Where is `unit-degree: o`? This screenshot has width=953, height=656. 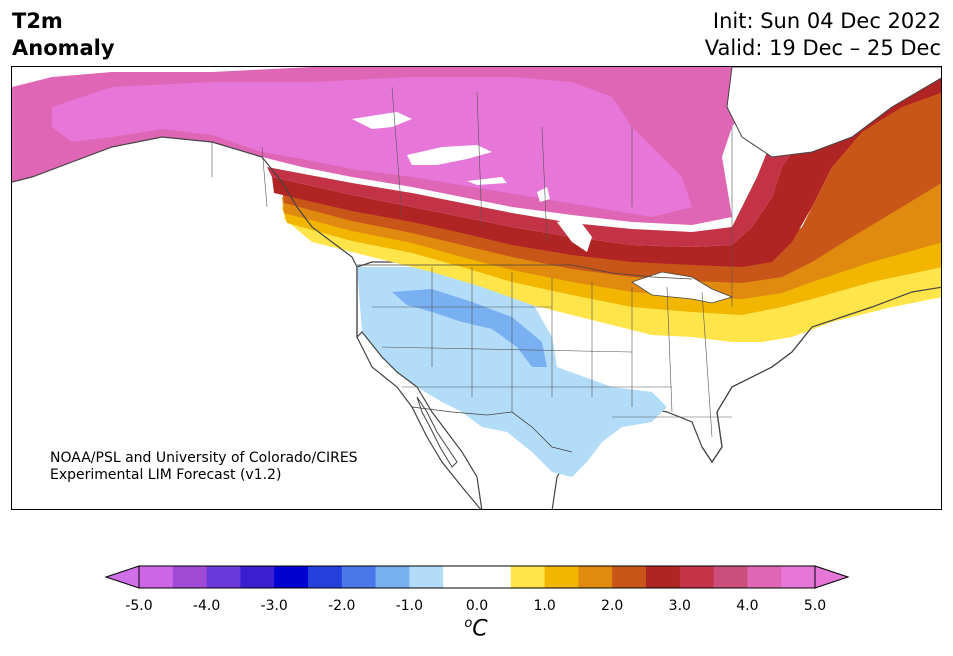
unit-degree: o is located at coordinates (468, 623).